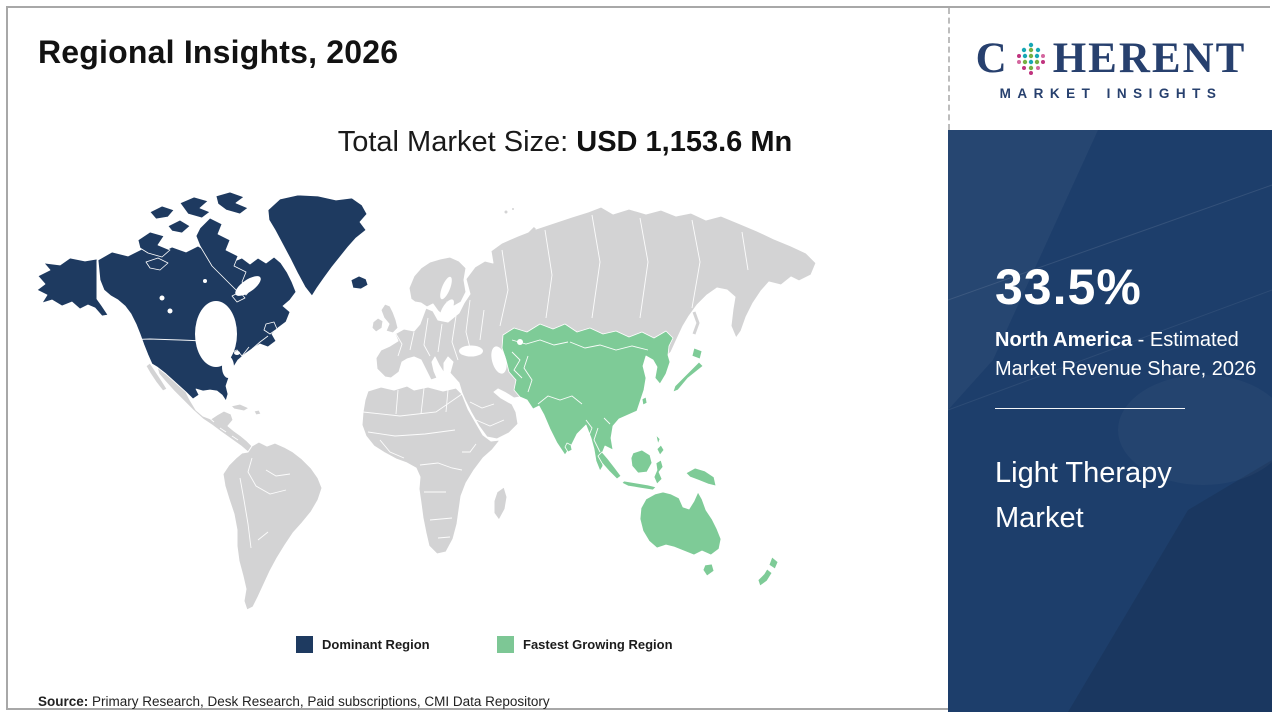  I want to click on total-market-size-label: Total Market Size:, so click(457, 142).